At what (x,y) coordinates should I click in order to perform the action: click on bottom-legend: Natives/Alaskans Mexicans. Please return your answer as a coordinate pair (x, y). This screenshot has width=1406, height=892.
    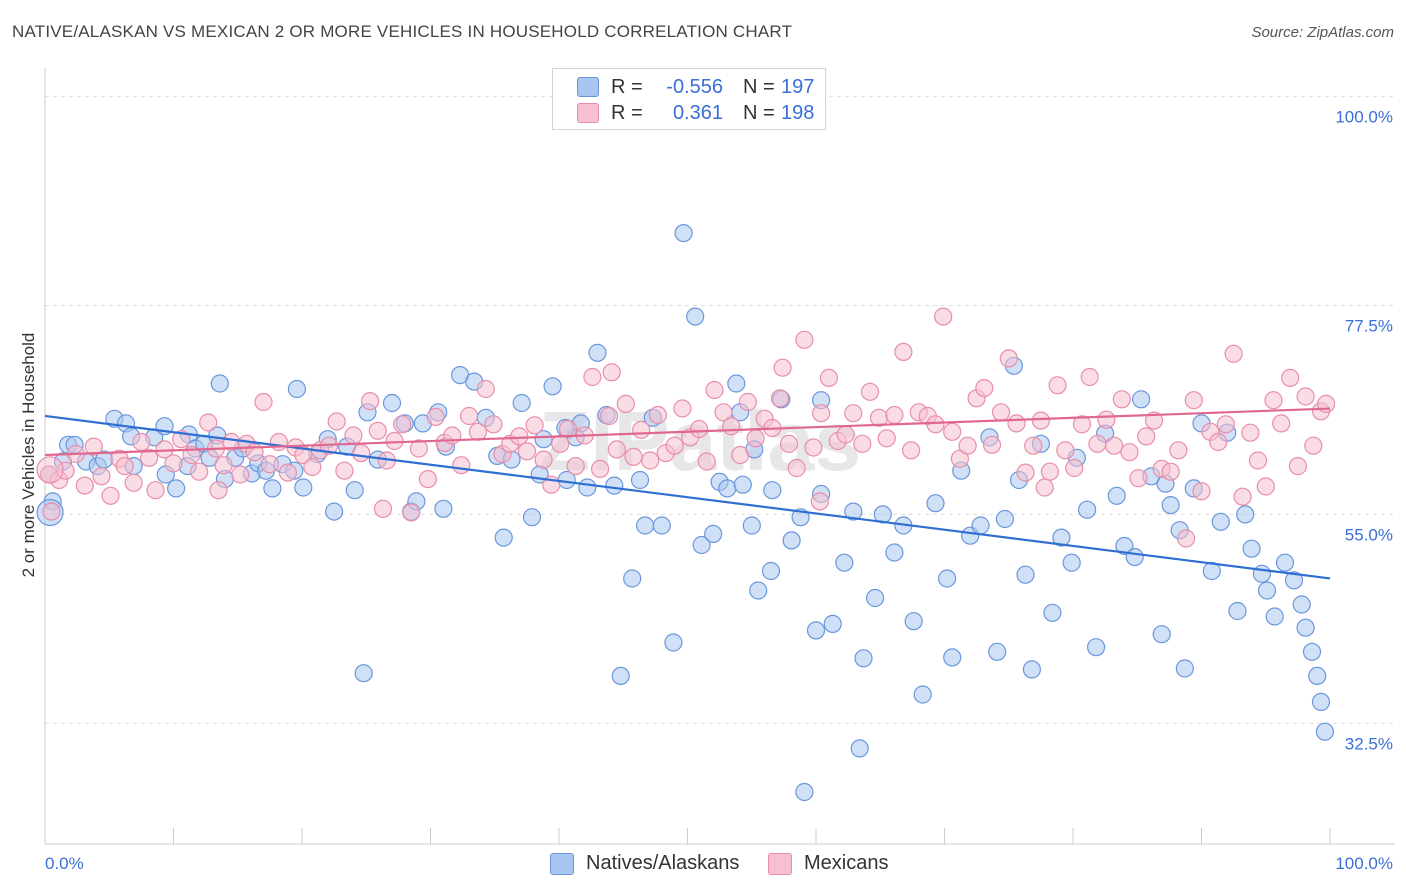
    Looking at the image, I should click on (703, 865).